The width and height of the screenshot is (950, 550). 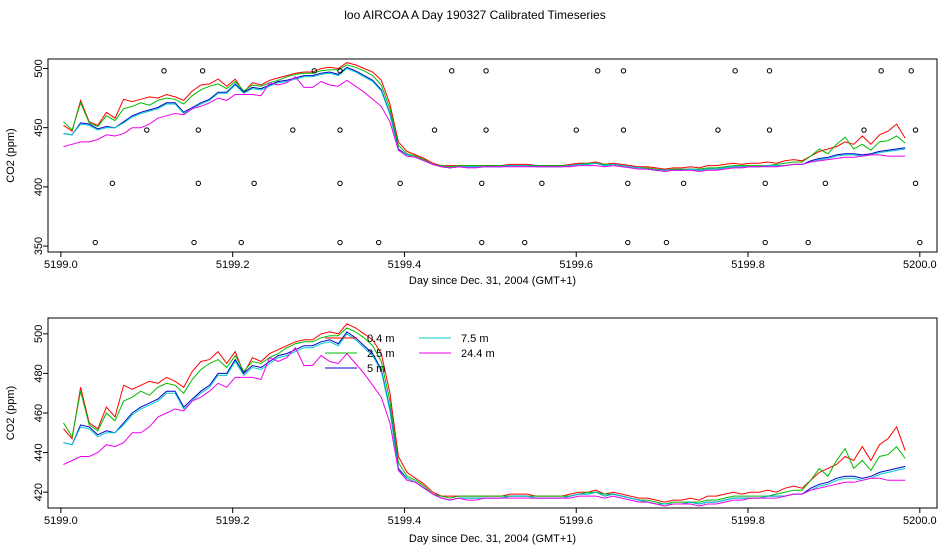 What do you see at coordinates (381, 354) in the screenshot?
I see `legend-label: 2.5 m` at bounding box center [381, 354].